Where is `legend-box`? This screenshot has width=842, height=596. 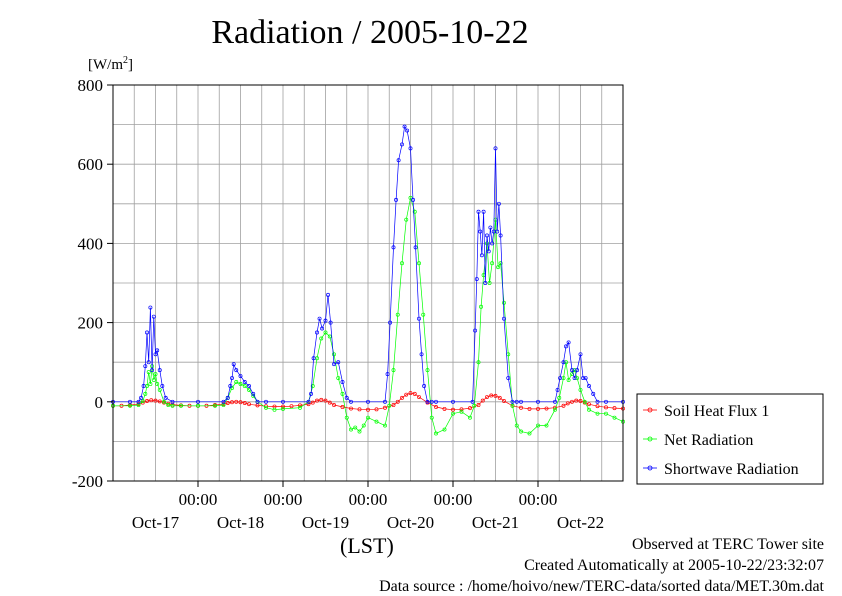 legend-box is located at coordinates (730, 439).